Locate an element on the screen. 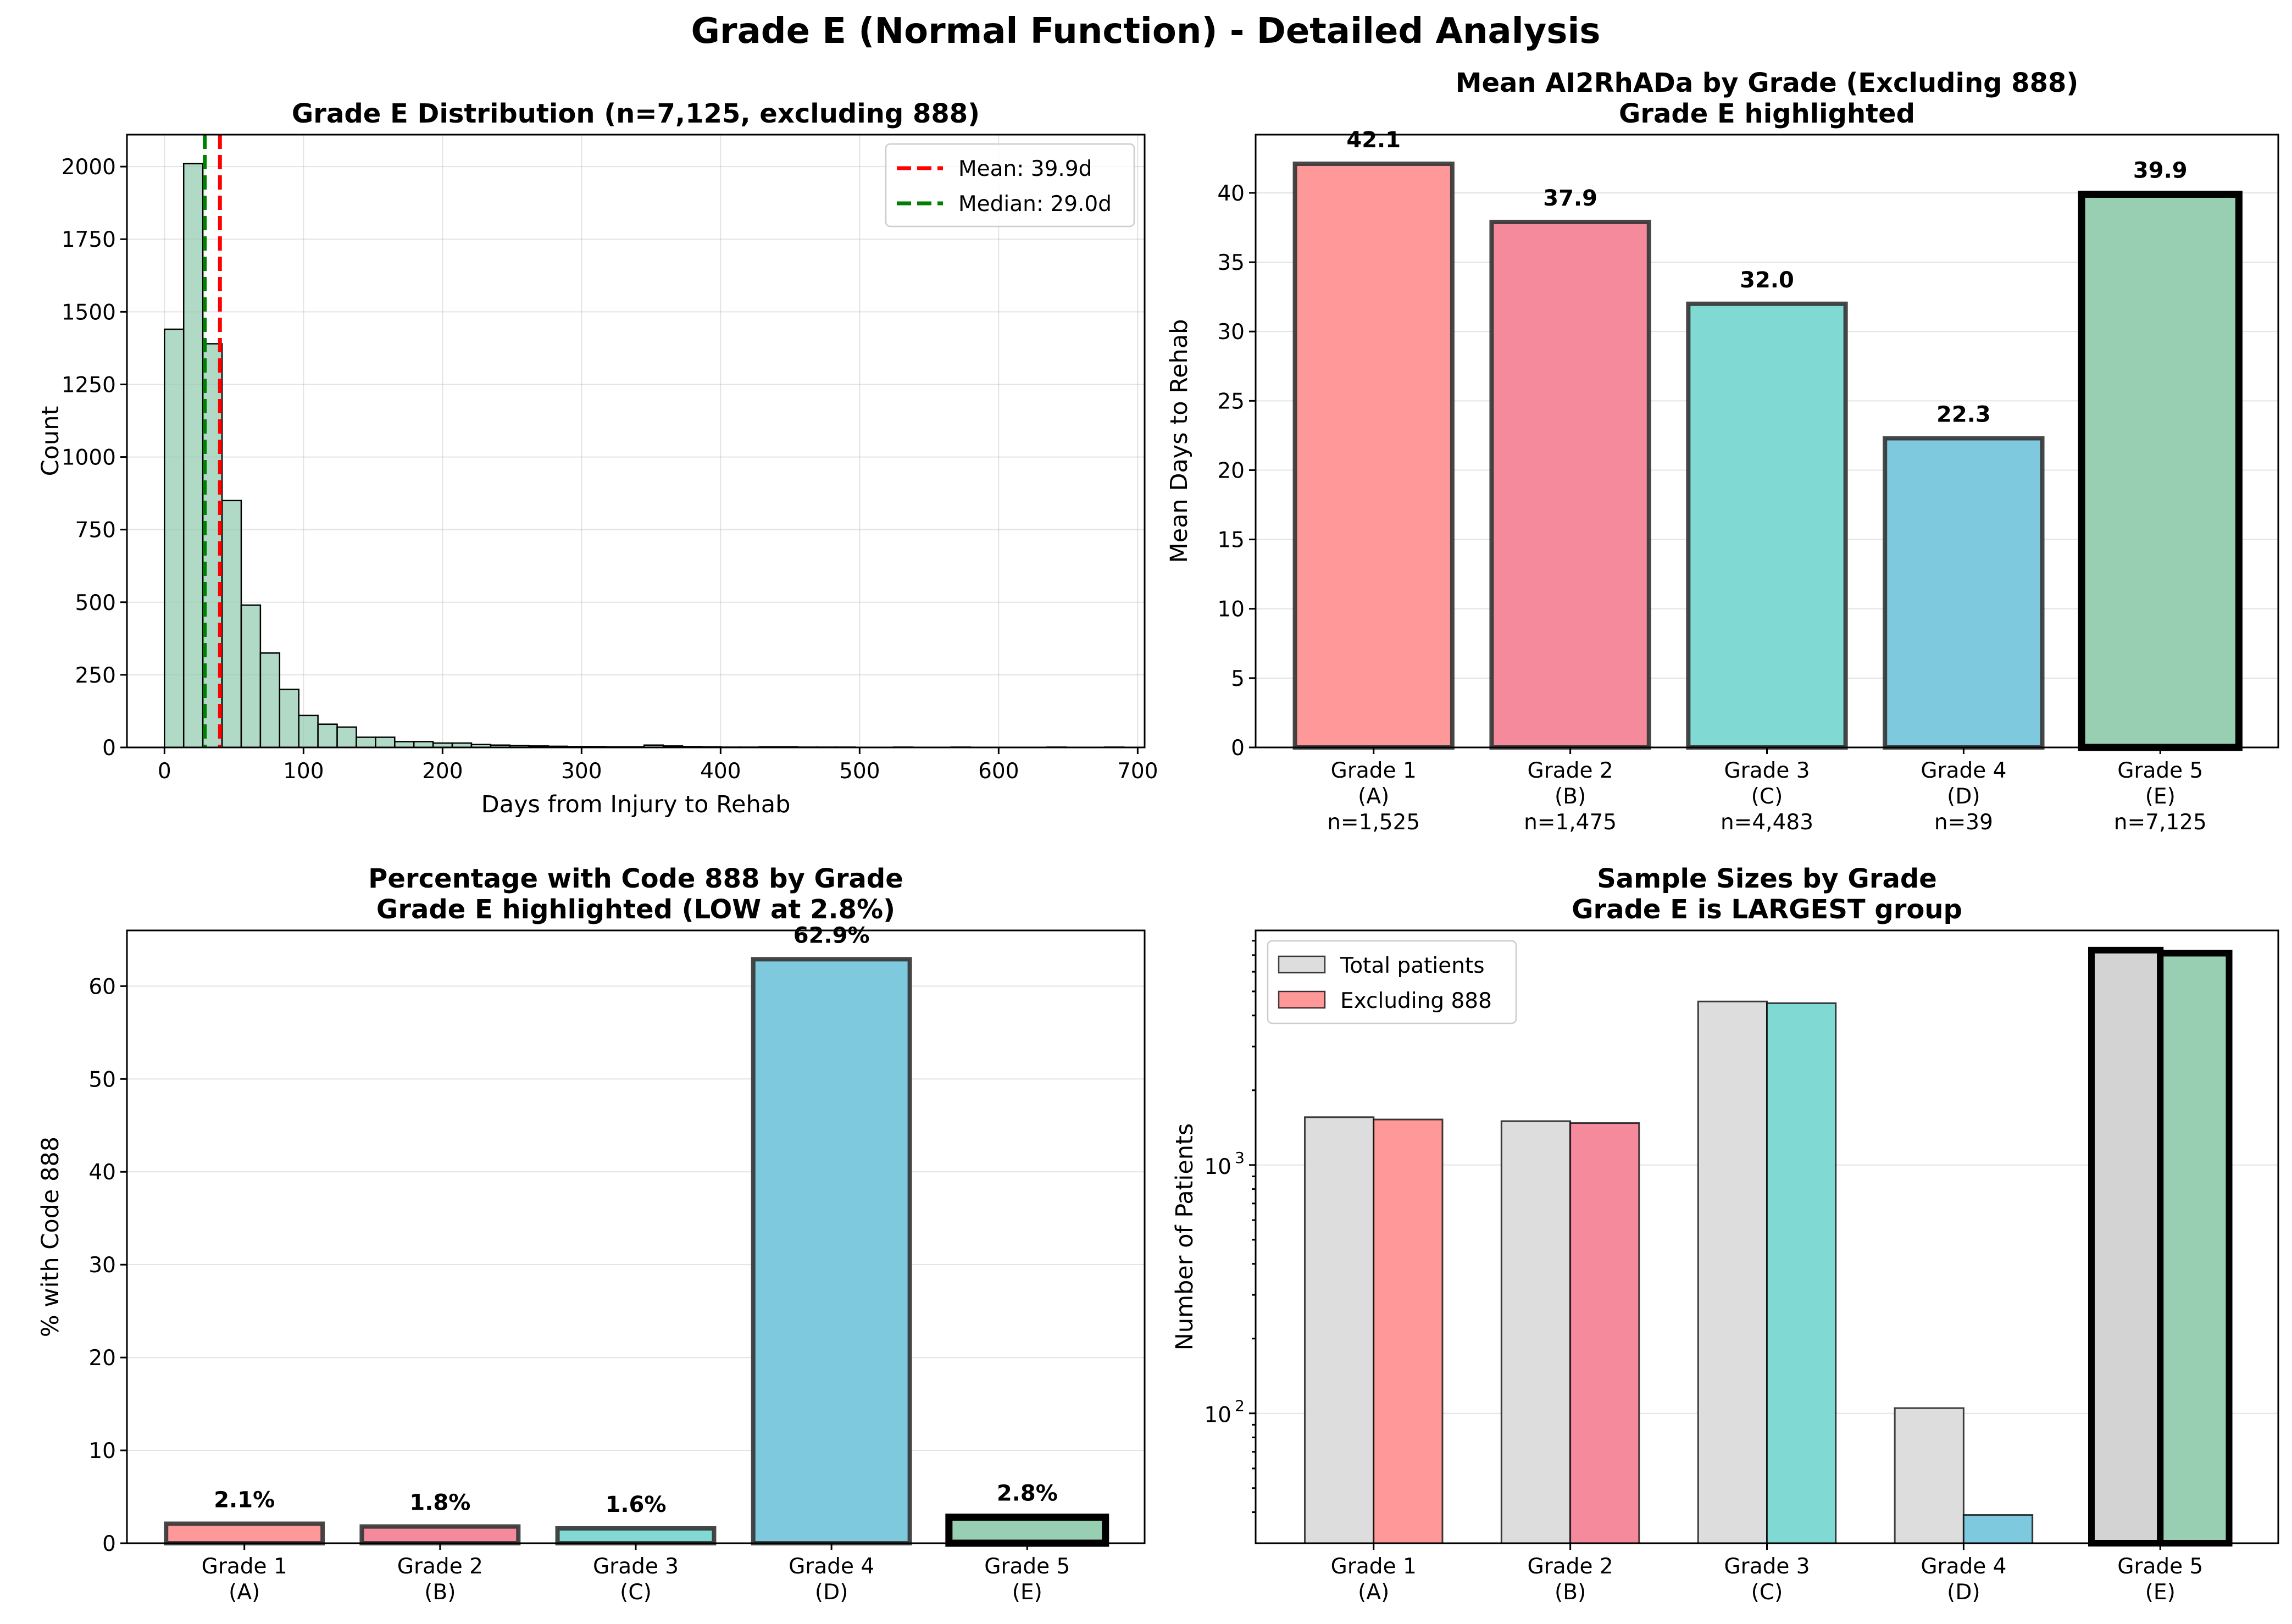 This screenshot has height=1624, width=2292. x-tick-label: 300 is located at coordinates (581, 771).